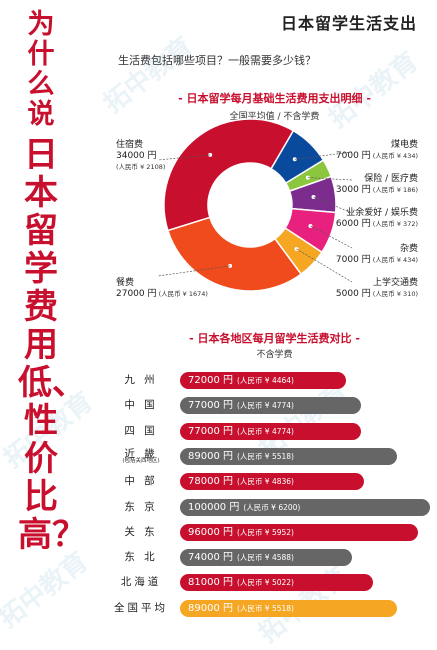 The image size is (437, 650). What do you see at coordinates (182, 294) in the screenshot?
I see `donut-label-rmb: (人民币 ¥ 1674)` at bounding box center [182, 294].